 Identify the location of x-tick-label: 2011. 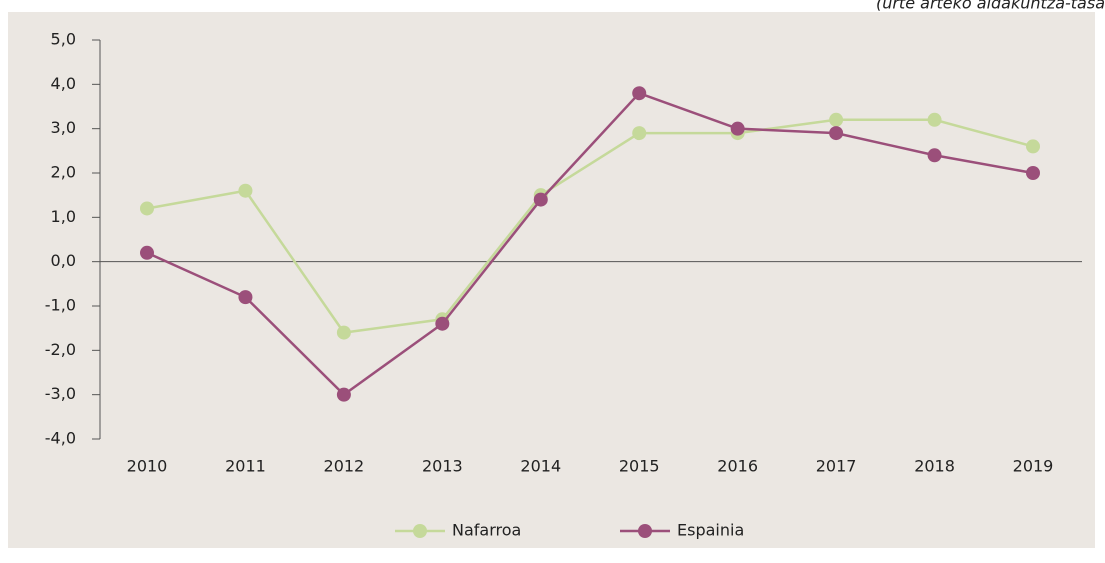
(245, 466).